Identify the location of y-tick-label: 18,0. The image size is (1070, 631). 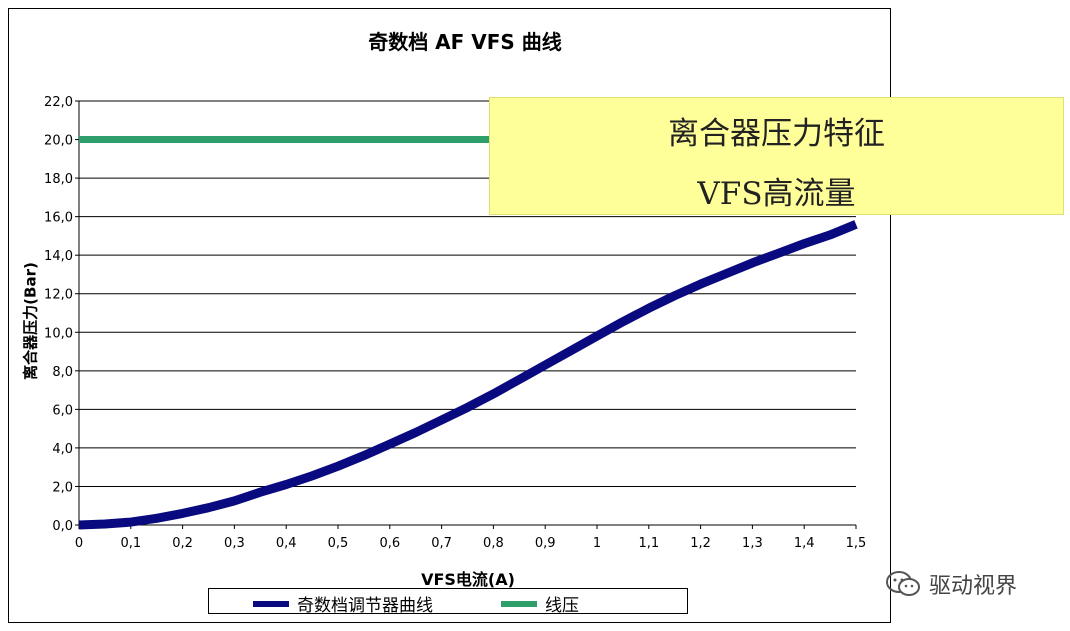
(58, 179).